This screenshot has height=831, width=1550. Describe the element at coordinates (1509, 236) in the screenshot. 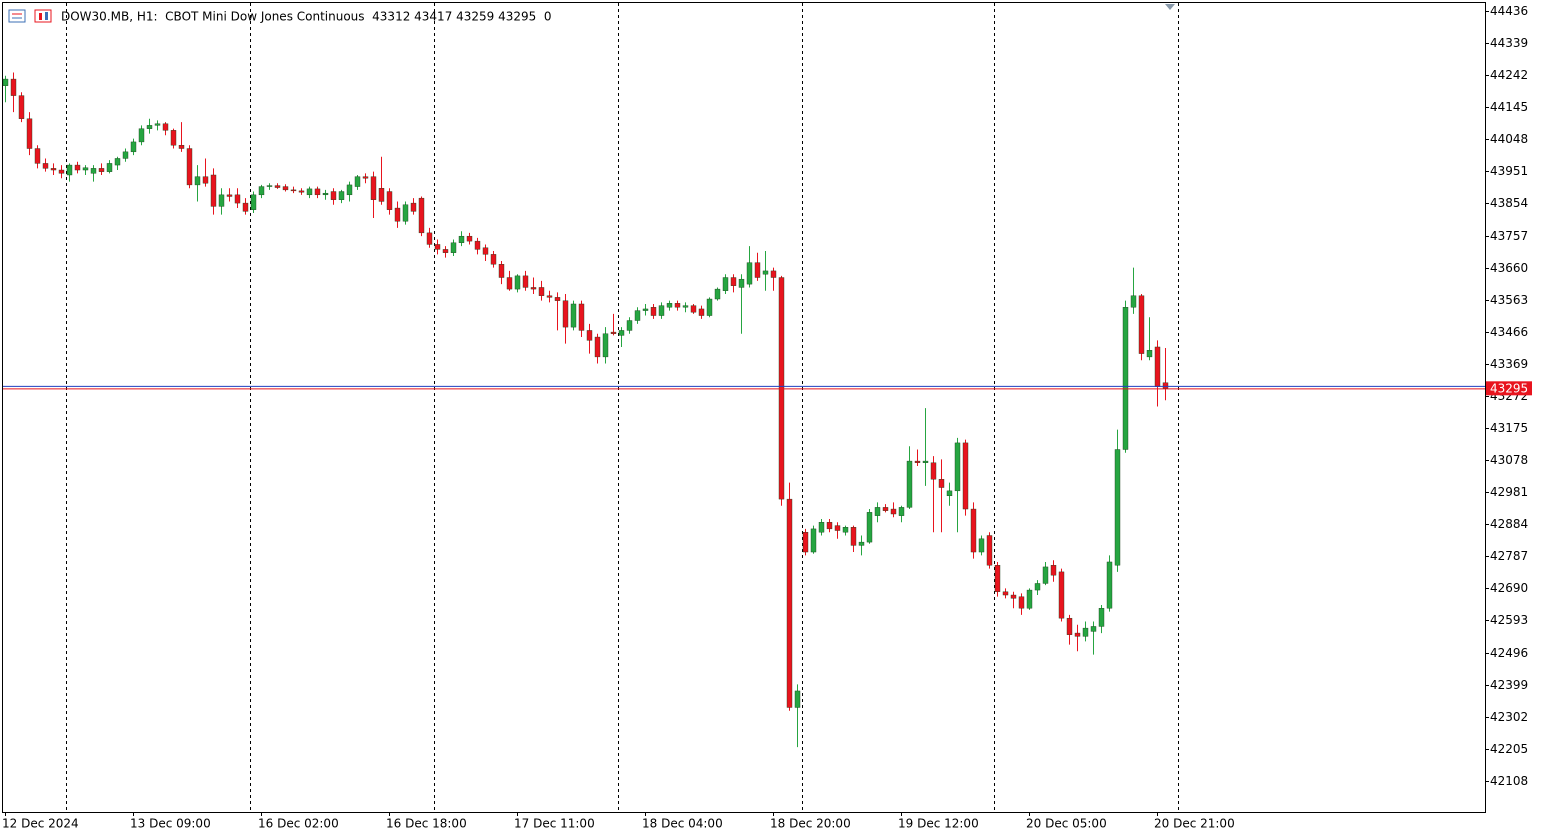

I see `y-tick-label: 43757` at that location.